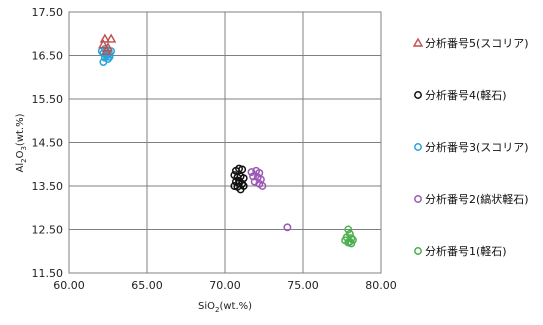  Describe the element at coordinates (466, 95) in the screenshot. I see `legend-label: 分析番号4(軽石)` at that location.